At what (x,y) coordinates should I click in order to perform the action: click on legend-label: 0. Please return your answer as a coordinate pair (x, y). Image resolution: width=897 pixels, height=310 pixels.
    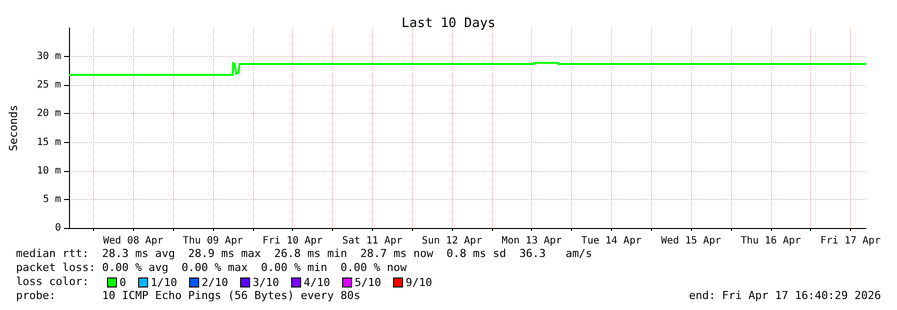
    Looking at the image, I should click on (123, 282).